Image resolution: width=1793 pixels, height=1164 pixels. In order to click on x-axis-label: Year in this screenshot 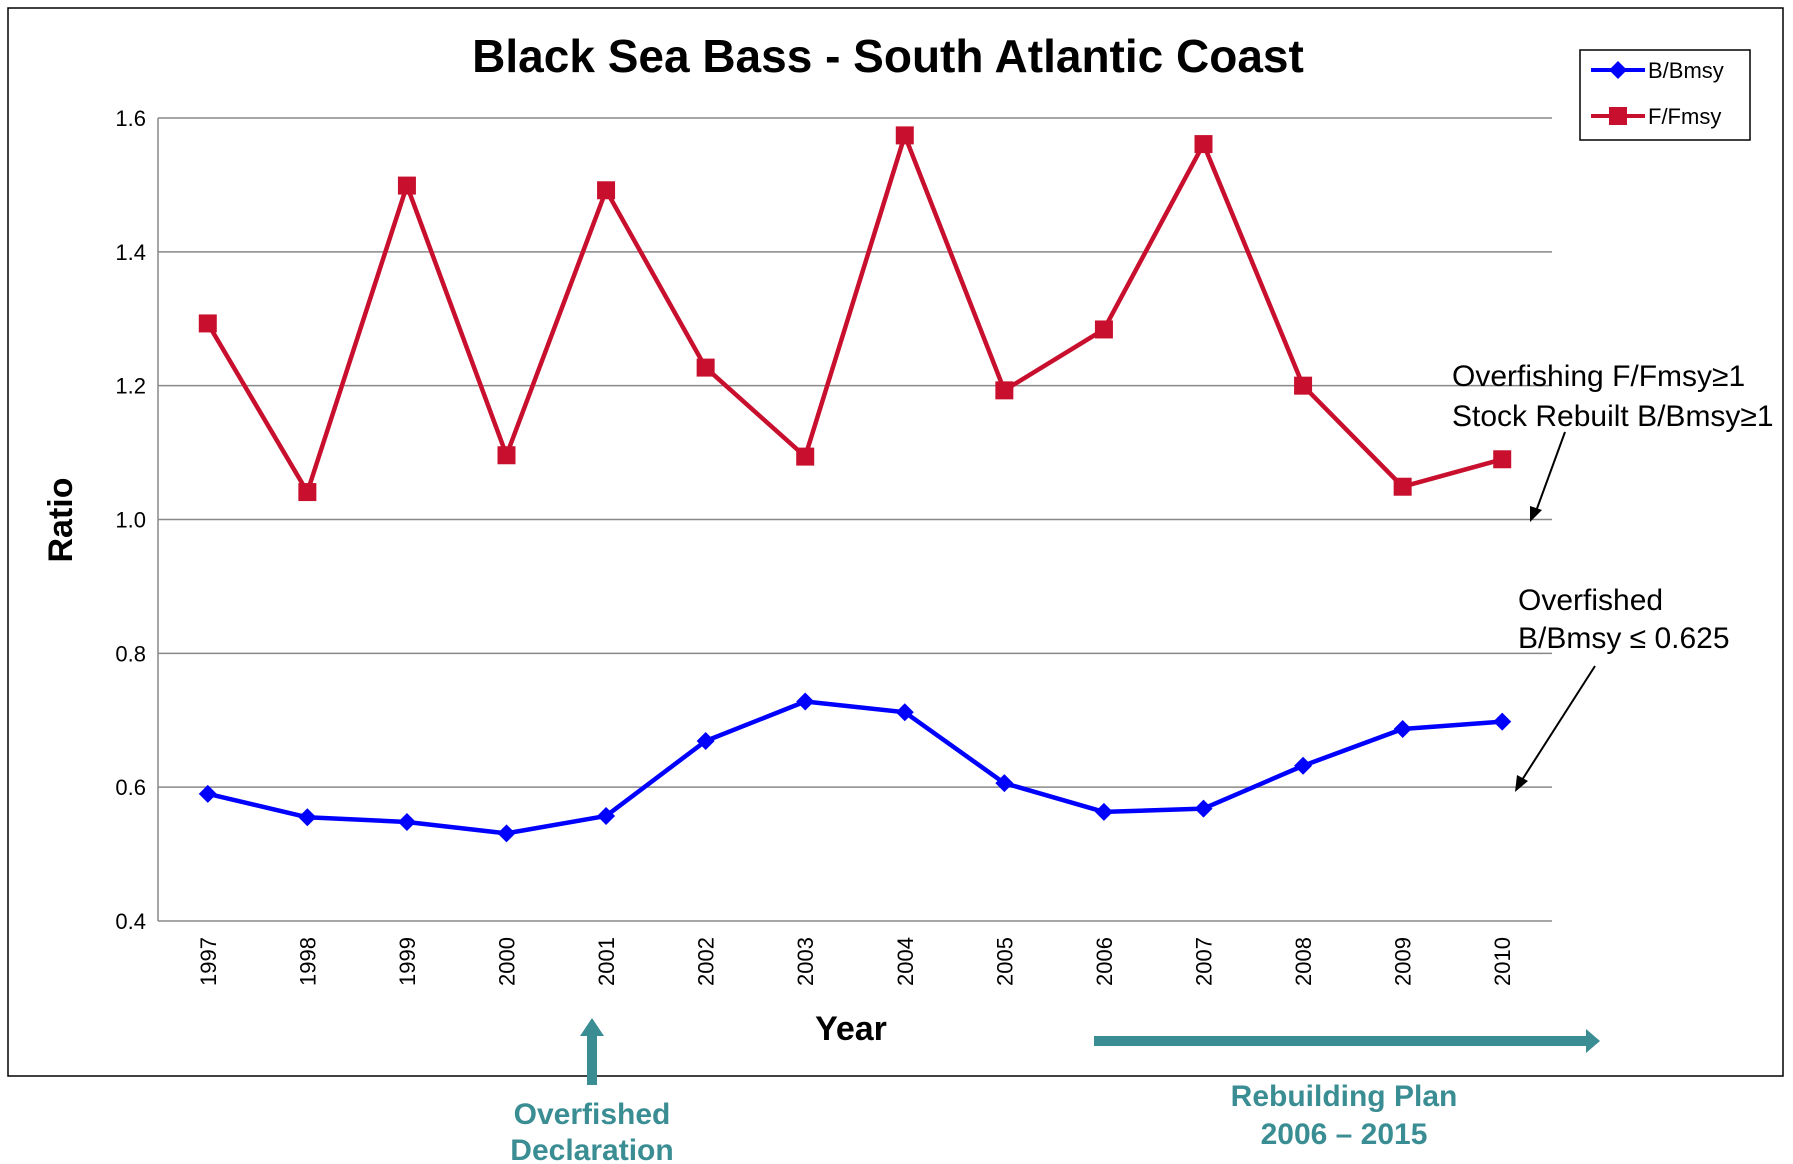, I will do `click(851, 1029)`.